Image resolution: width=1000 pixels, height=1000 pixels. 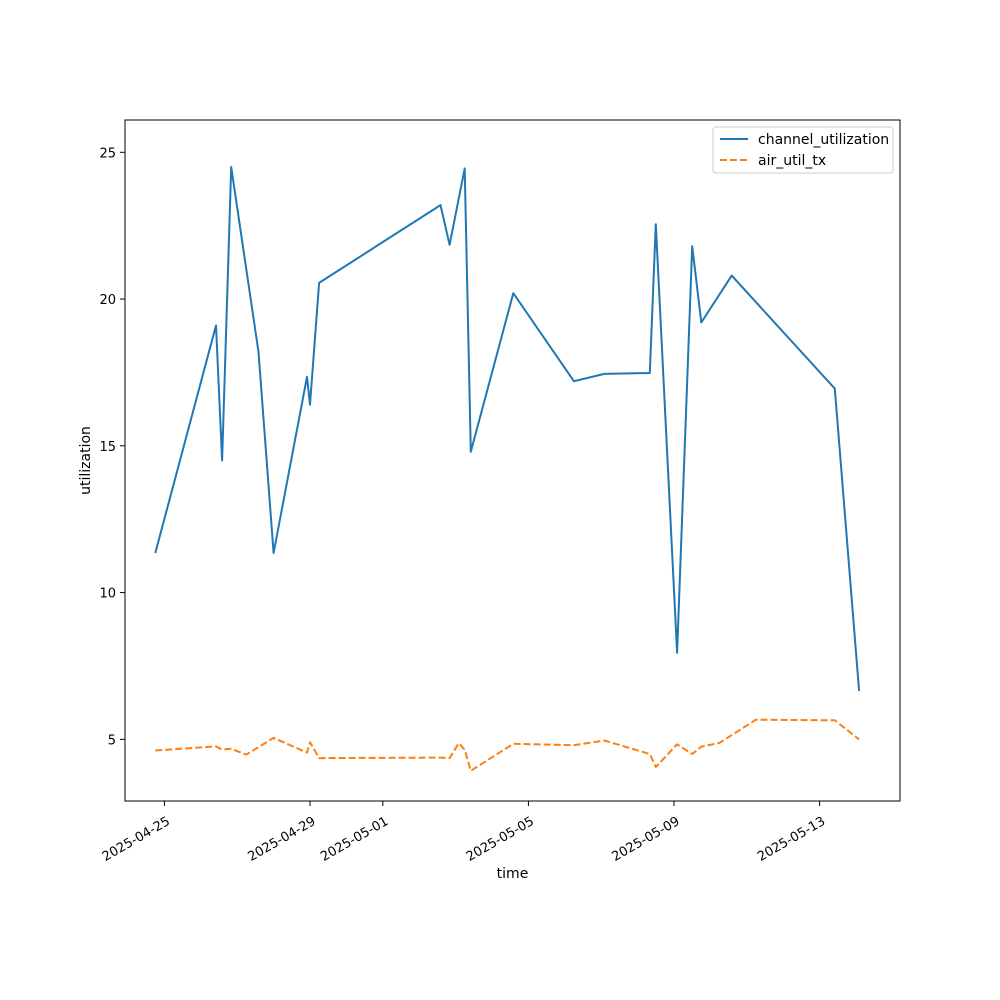 I want to click on legend-label-air-util-tx: air_util_tx, so click(x=792, y=161).